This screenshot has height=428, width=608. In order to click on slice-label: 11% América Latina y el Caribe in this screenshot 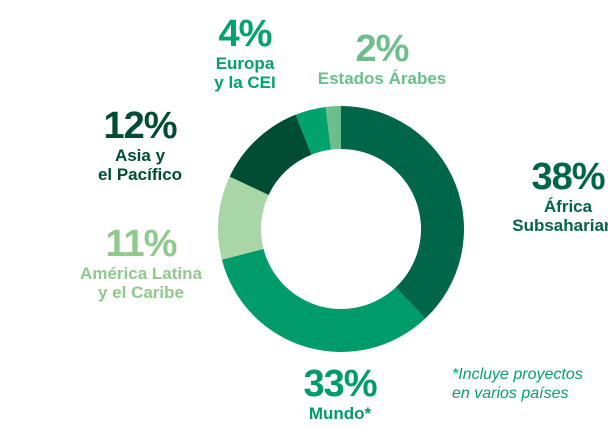, I will do `click(141, 263)`.